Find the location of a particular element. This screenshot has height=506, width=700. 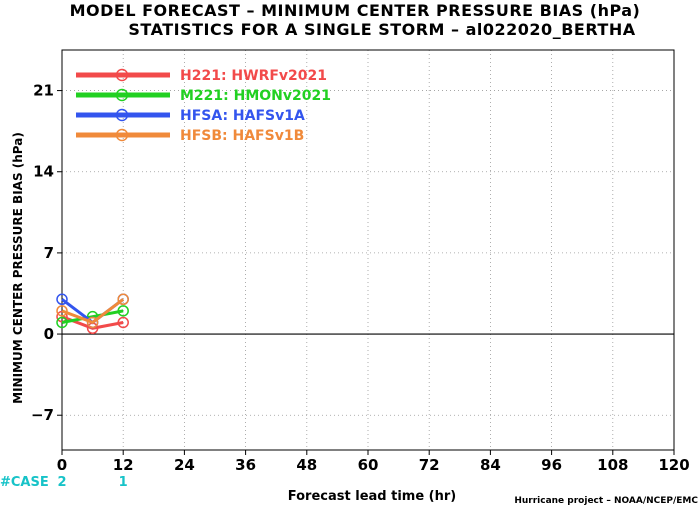

case-count: 1 is located at coordinates (123, 482).